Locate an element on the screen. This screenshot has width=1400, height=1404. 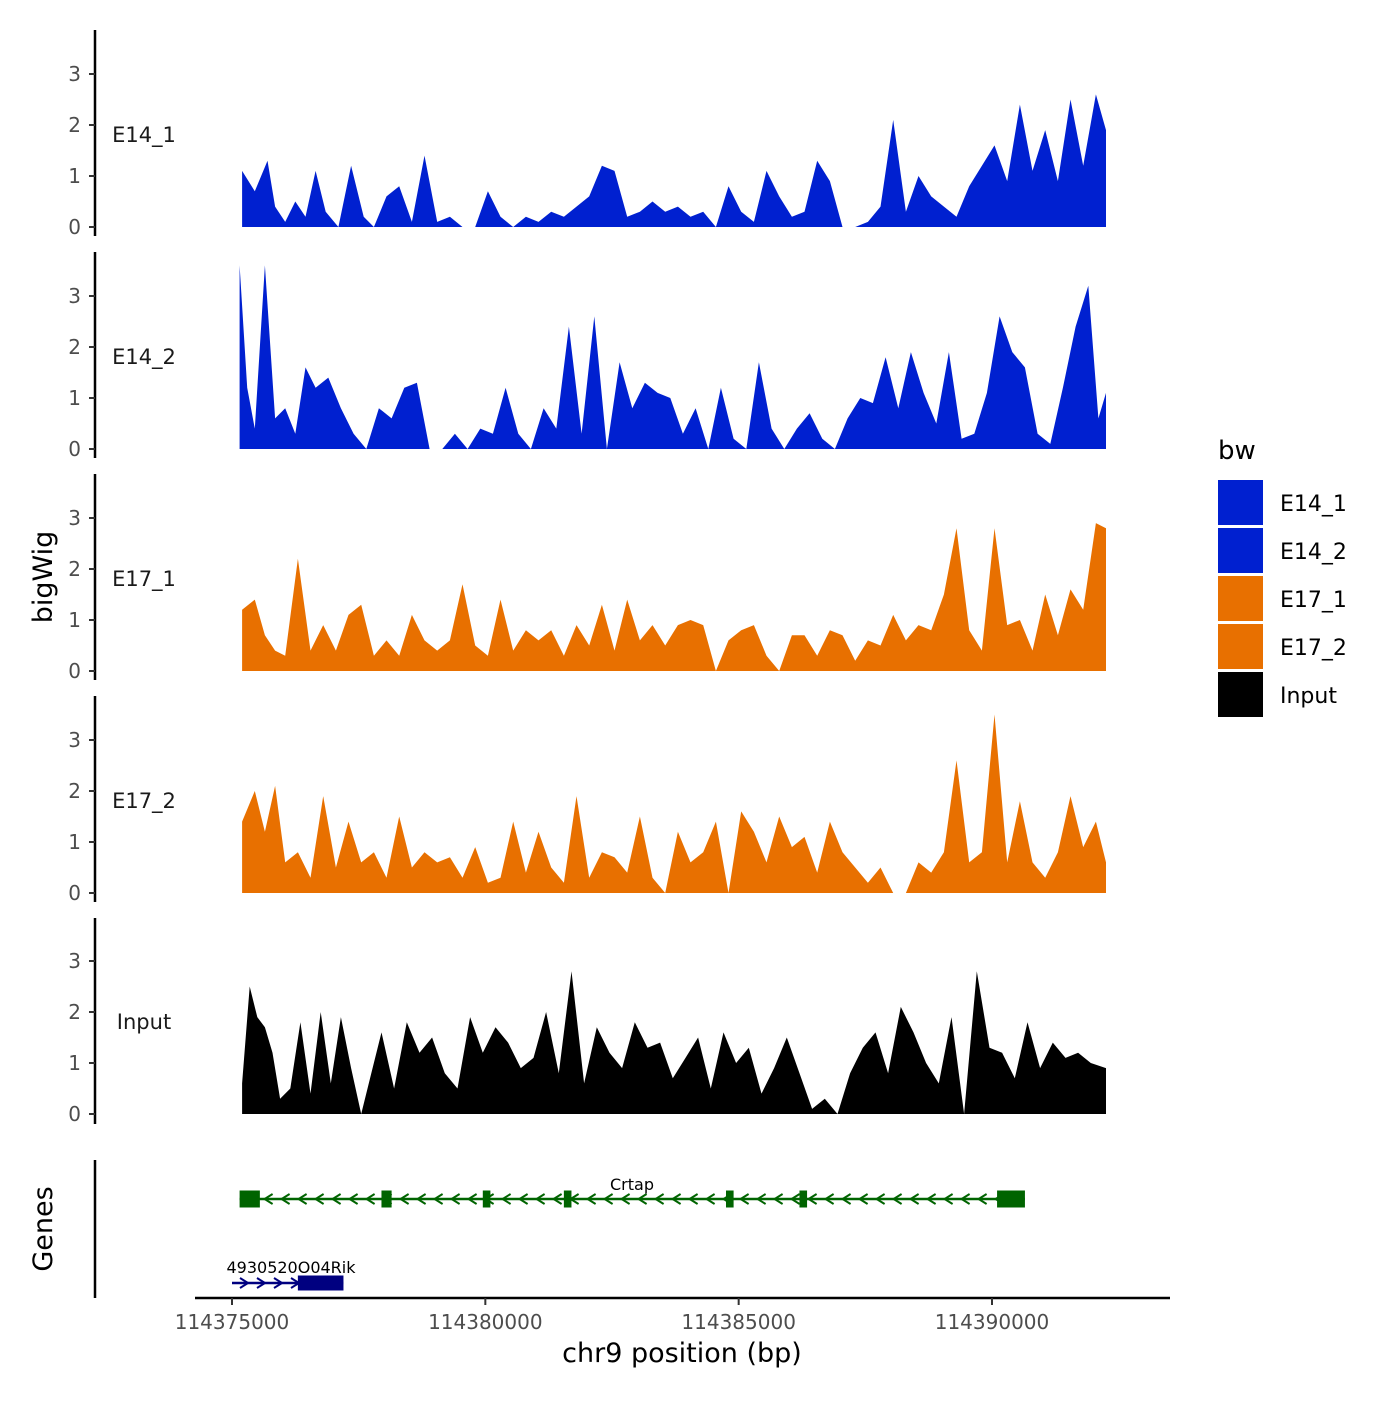
track-label: E17_2 is located at coordinates (144, 801).